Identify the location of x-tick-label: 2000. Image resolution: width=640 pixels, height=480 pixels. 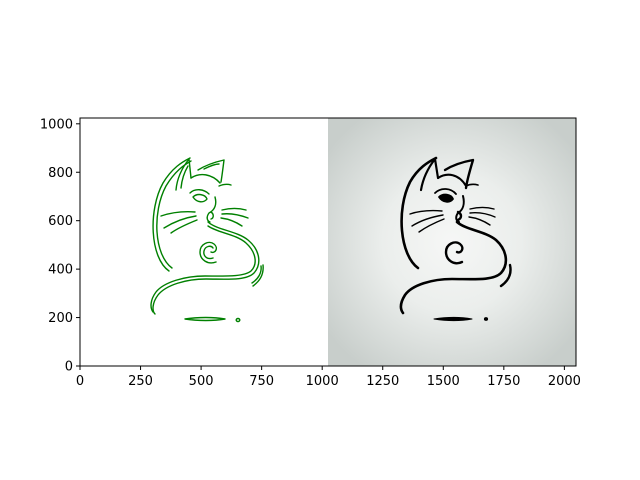
(564, 381).